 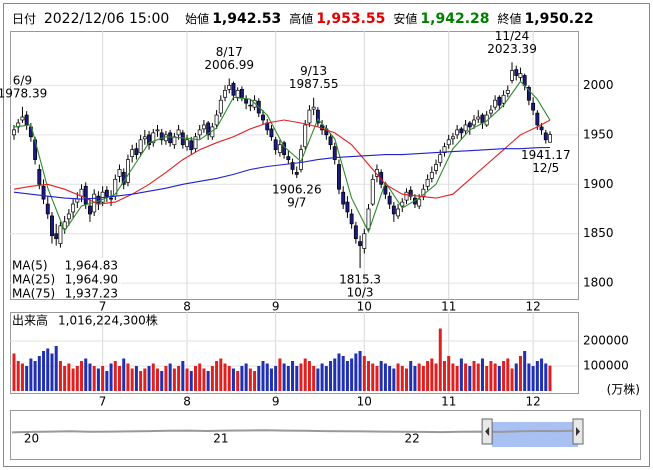 I want to click on header-value: 1,942.28, so click(x=454, y=19).